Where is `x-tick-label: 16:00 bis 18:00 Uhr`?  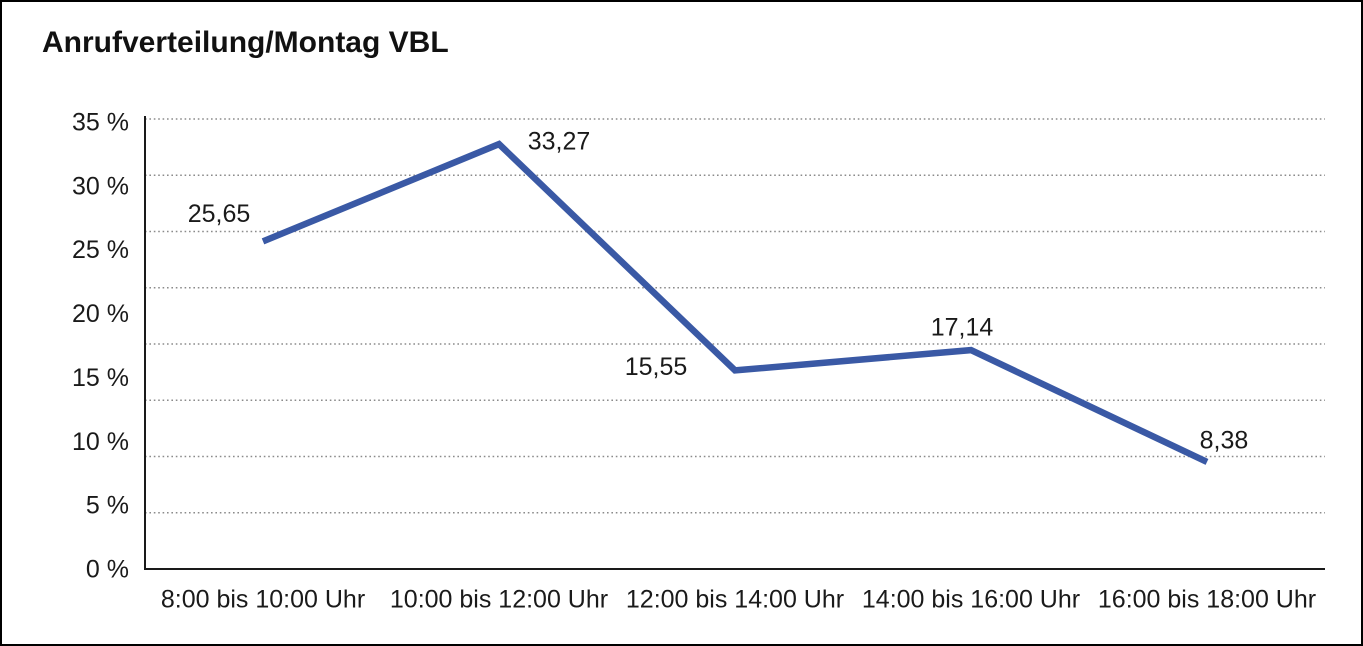 x-tick-label: 16:00 bis 18:00 Uhr is located at coordinates (1207, 600).